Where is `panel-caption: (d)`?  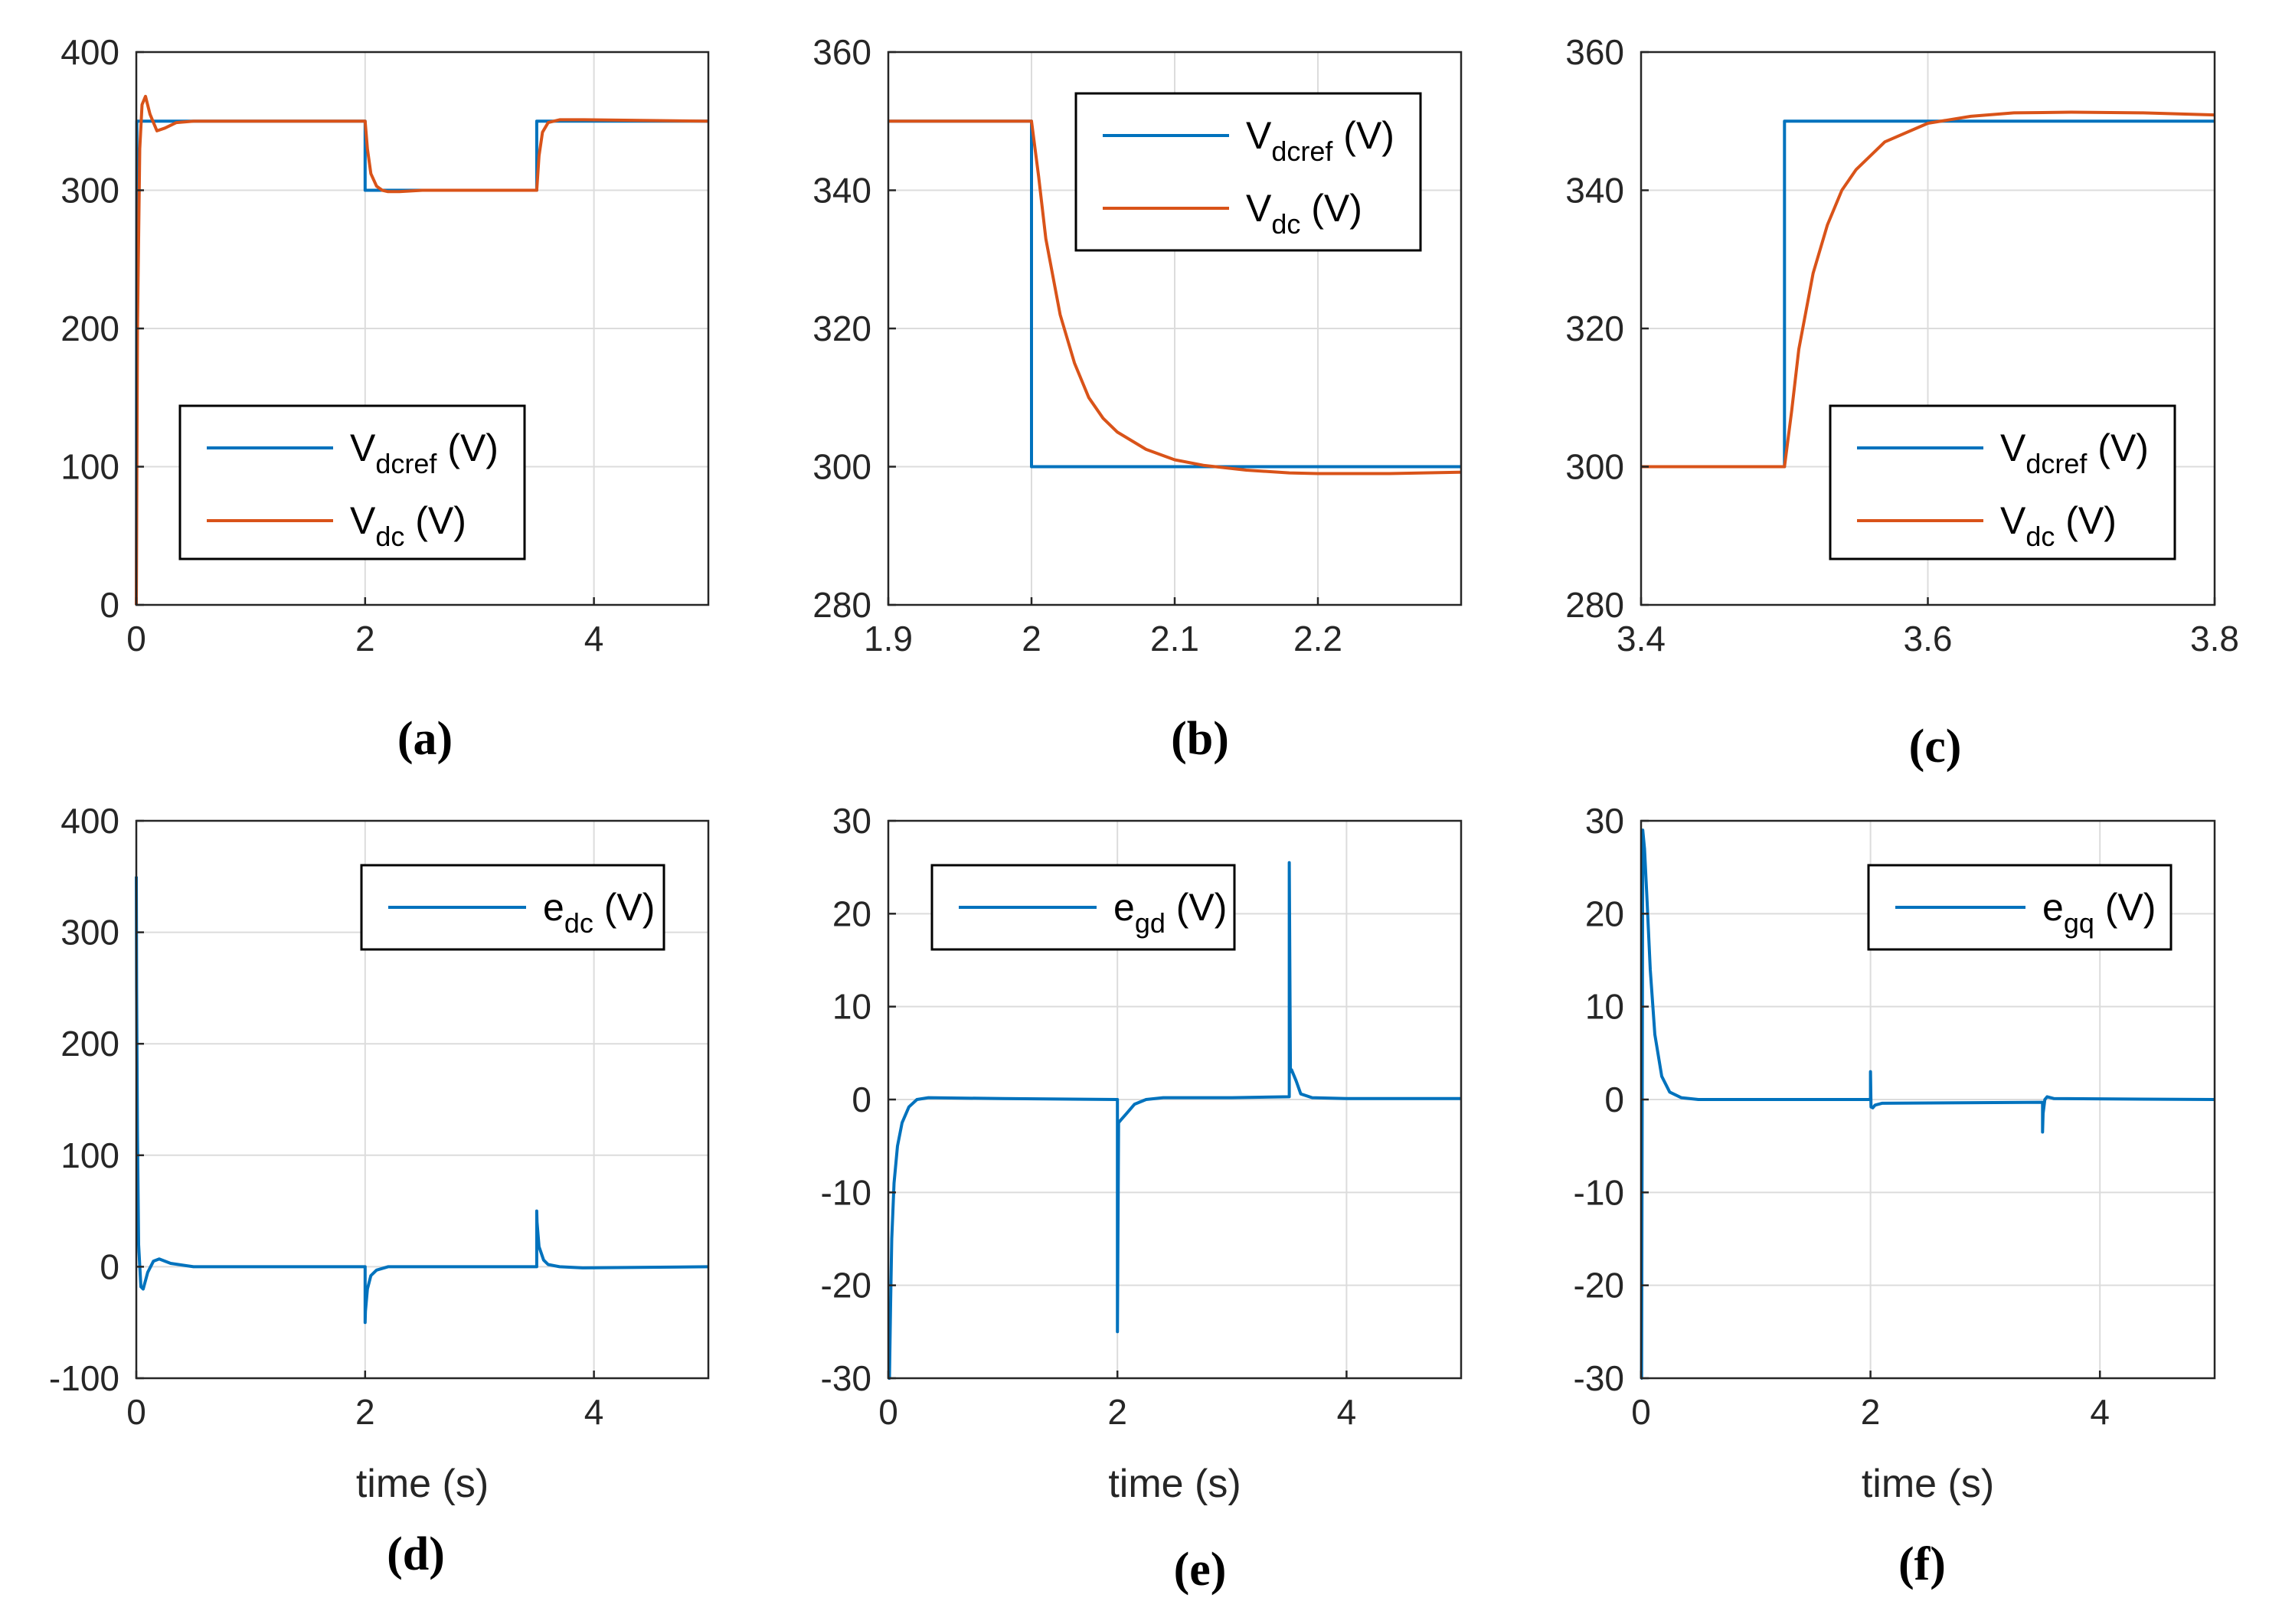
panel-caption: (d) is located at coordinates (416, 1554).